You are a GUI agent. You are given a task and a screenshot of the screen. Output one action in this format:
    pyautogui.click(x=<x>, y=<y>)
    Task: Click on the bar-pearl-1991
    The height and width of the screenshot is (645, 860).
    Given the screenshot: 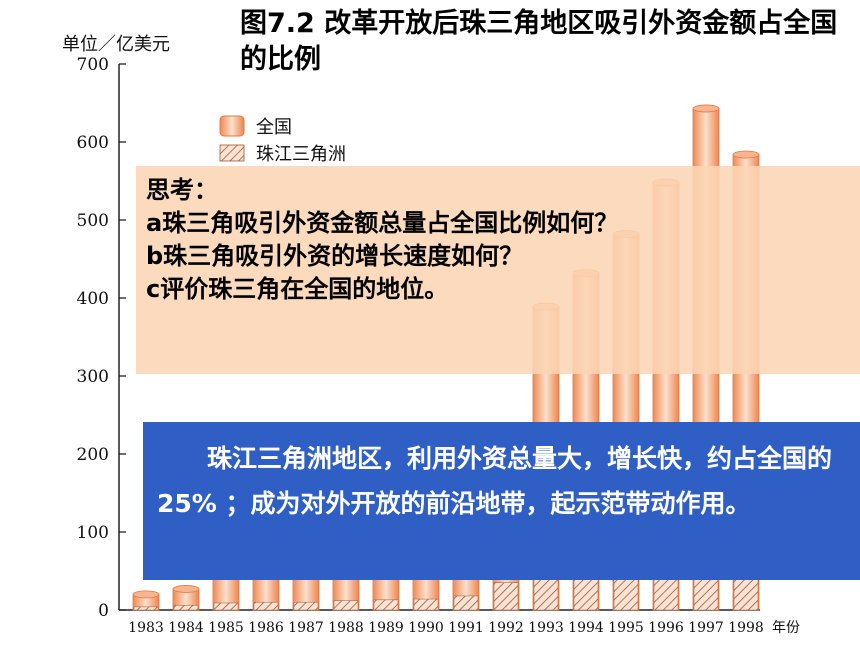 What is the action you would take?
    pyautogui.click(x=466, y=603)
    